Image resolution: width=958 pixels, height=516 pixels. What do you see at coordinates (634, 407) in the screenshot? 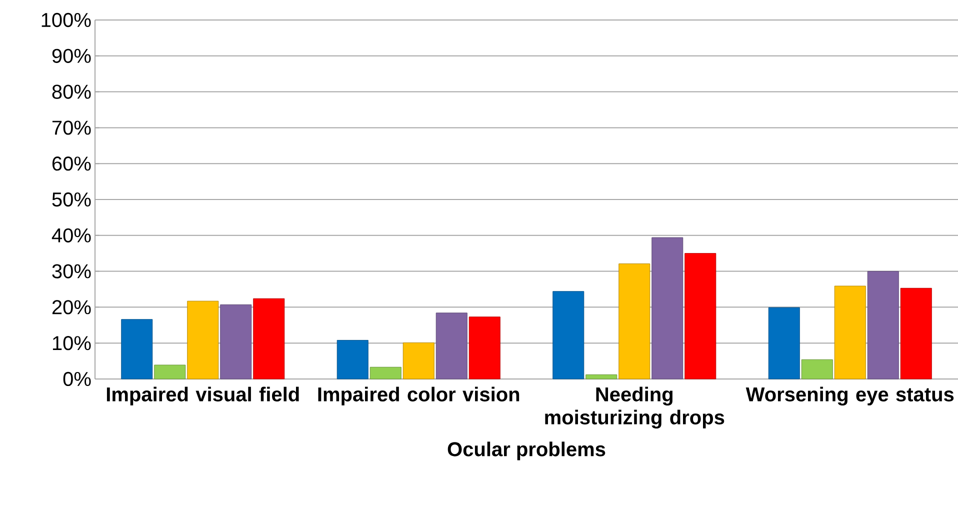
I see `x-tick-label: Needing moisturizing drops` at bounding box center [634, 407].